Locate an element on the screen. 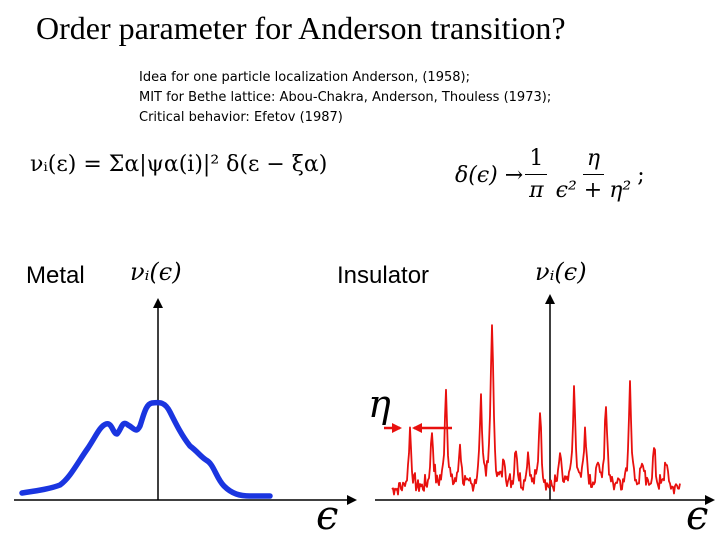 The width and height of the screenshot is (720, 540). insulator-label: Insulator is located at coordinates (383, 275).